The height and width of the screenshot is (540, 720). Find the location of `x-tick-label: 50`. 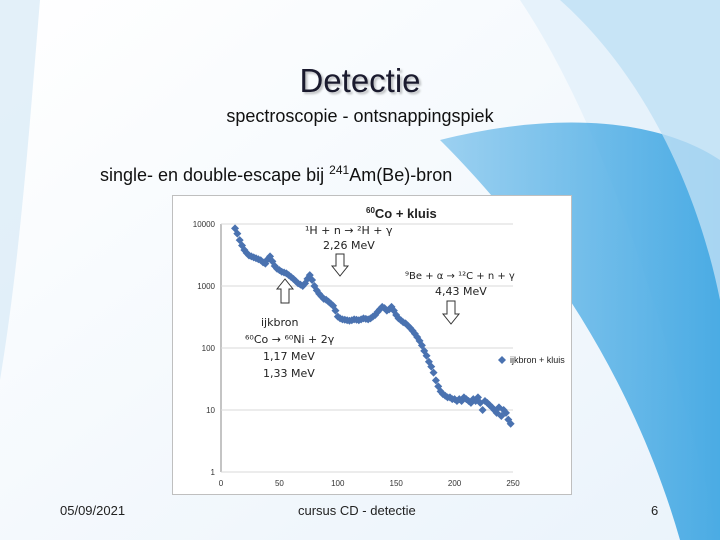

x-tick-label: 50 is located at coordinates (279, 483).